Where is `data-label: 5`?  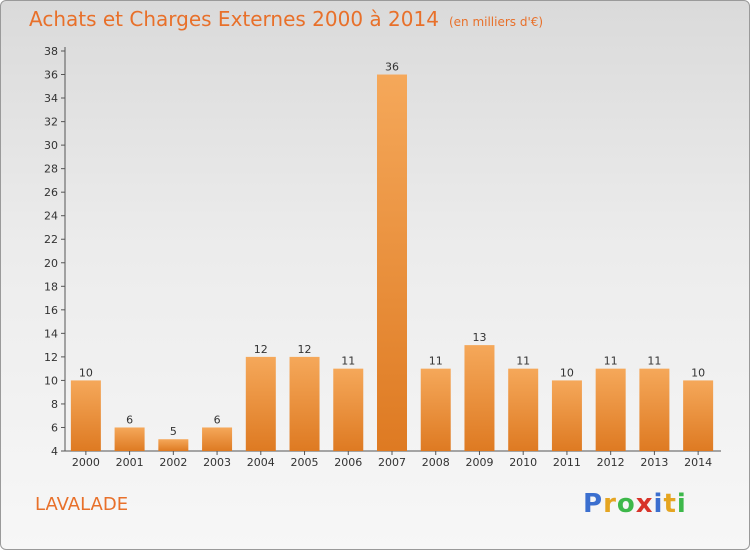
data-label: 5 is located at coordinates (173, 431).